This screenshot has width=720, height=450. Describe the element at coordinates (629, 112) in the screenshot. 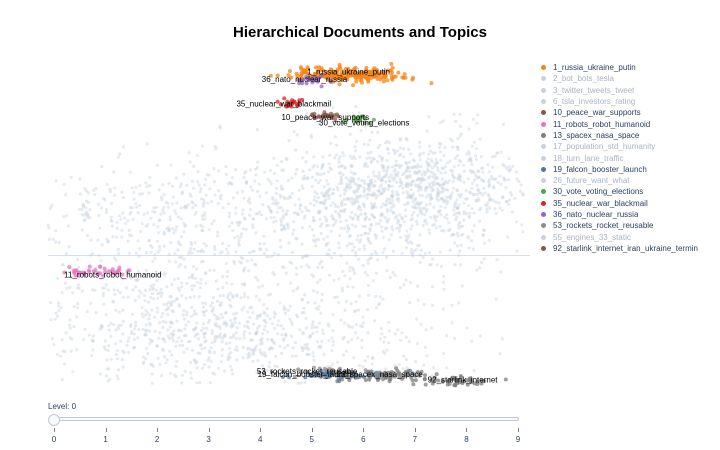

I see `legend-item: 10_peace_war_supports` at that location.